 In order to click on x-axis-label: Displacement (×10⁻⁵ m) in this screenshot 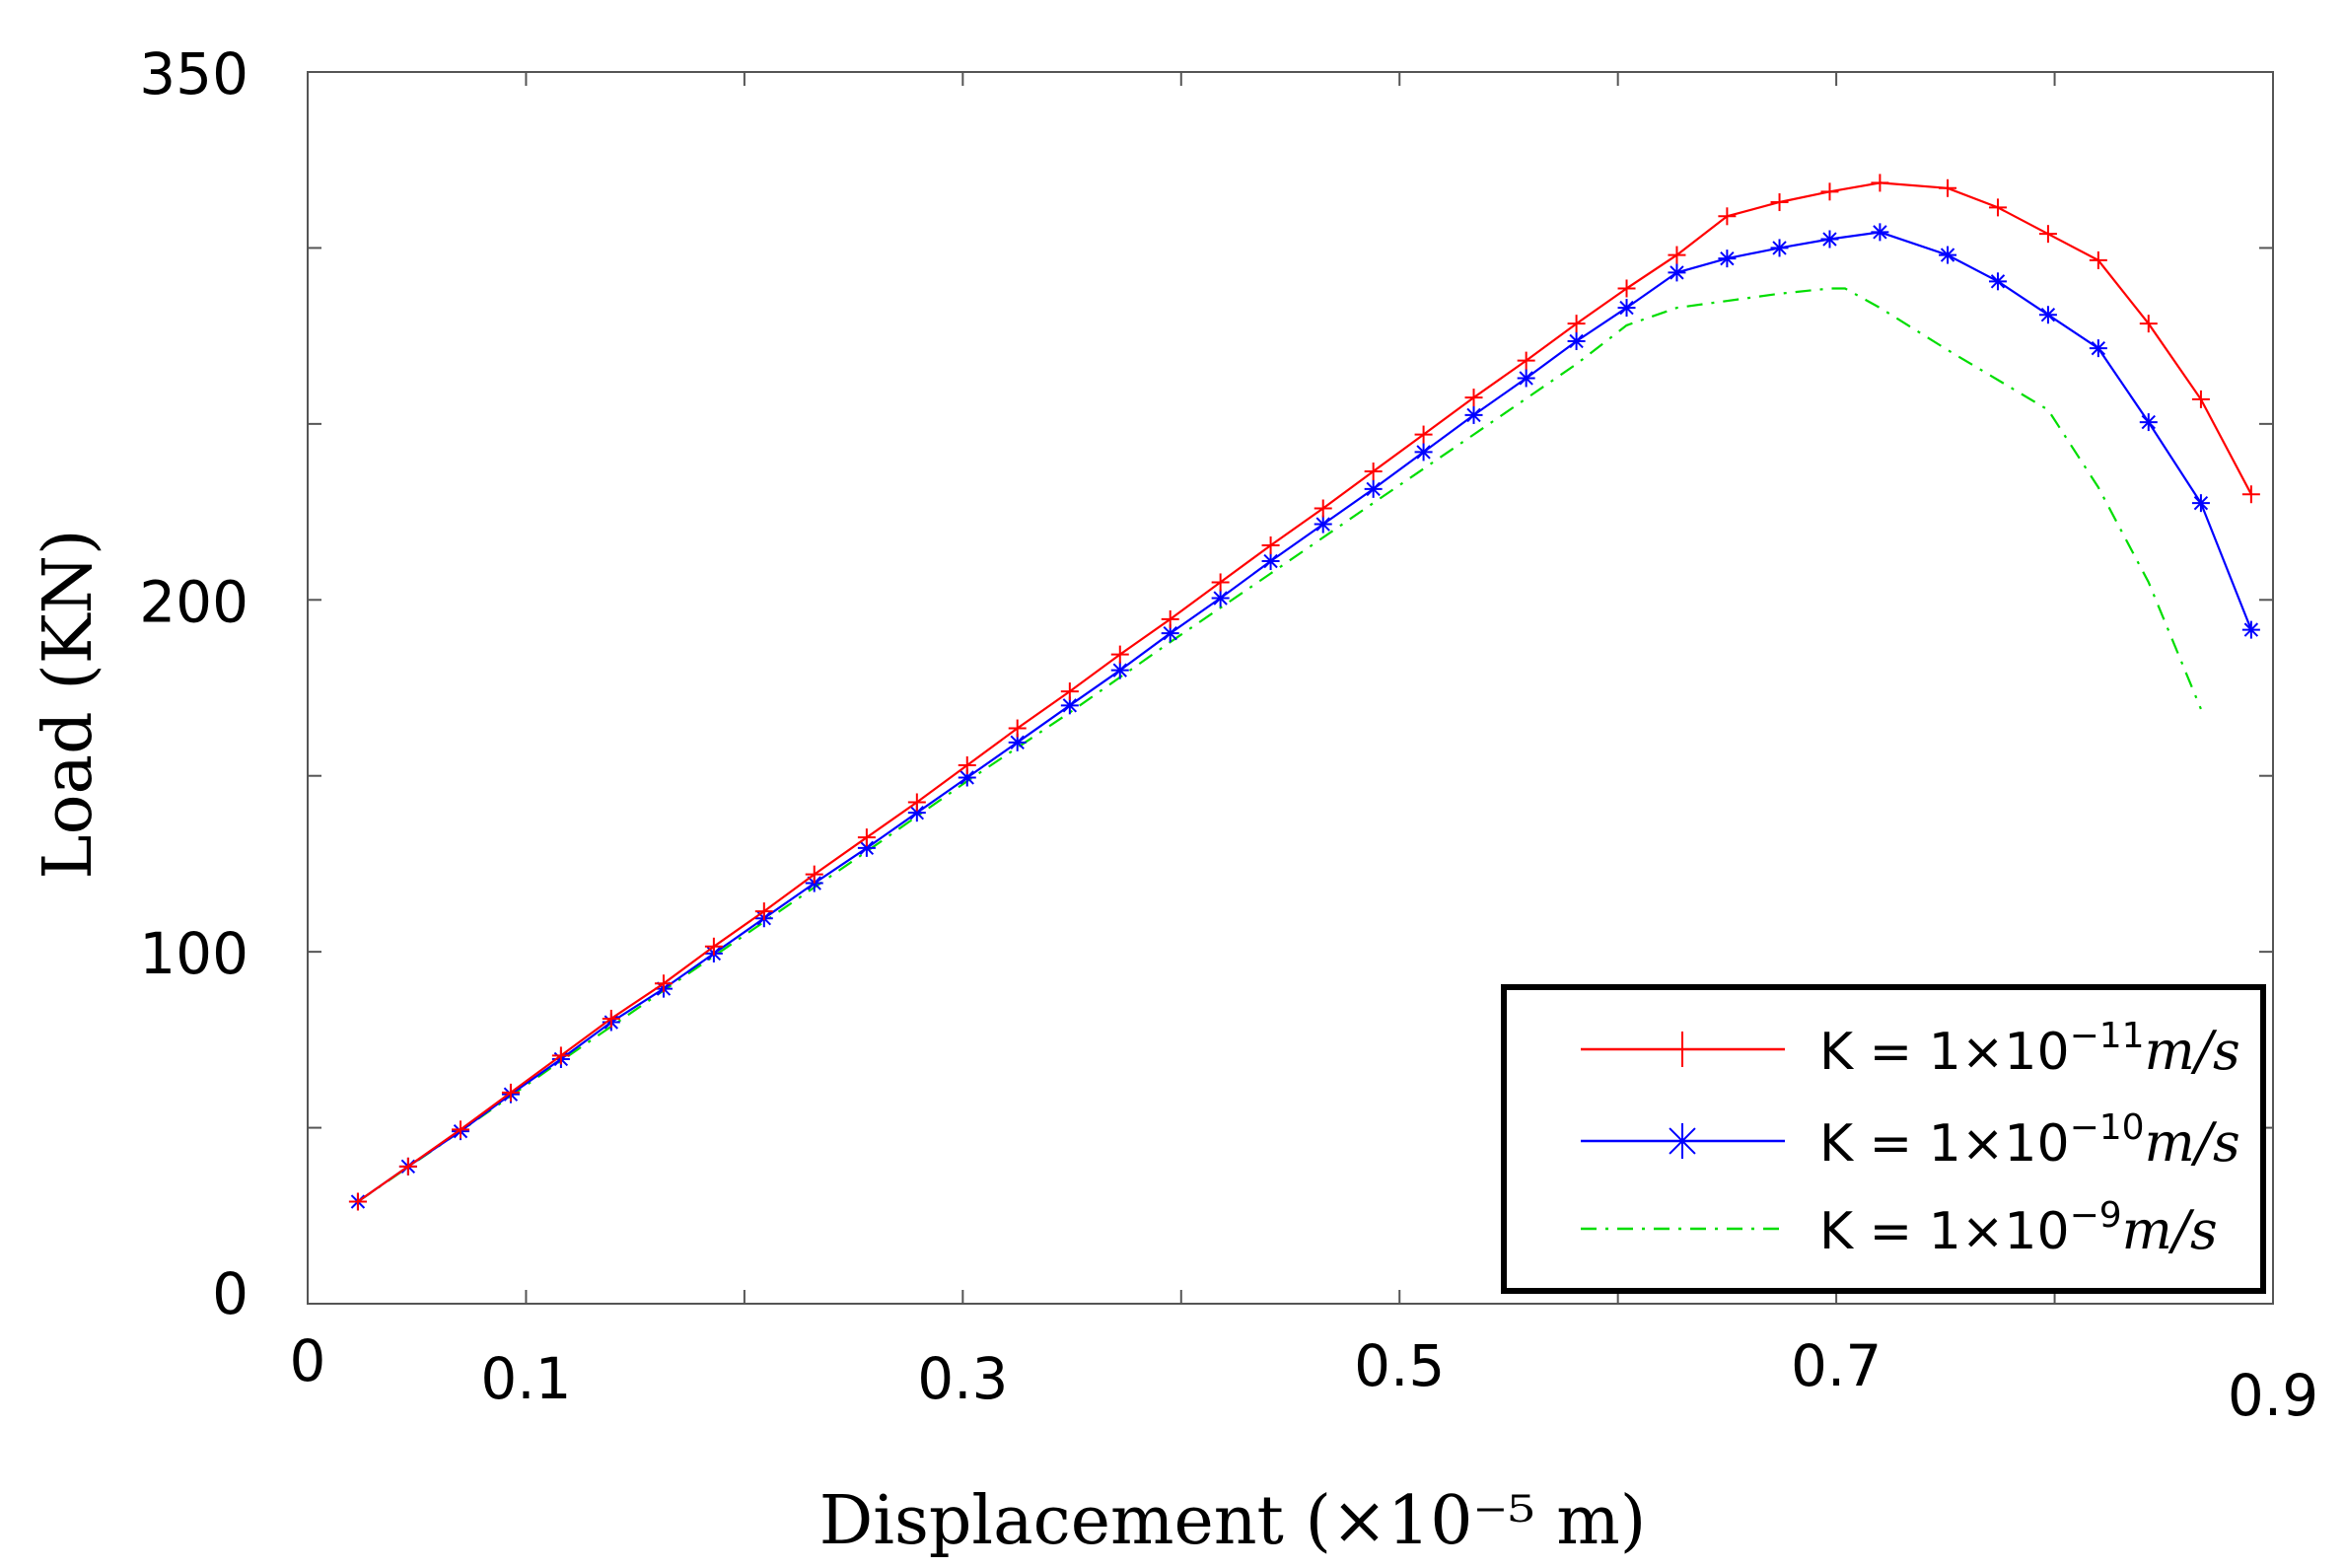, I will do `click(1233, 1521)`.